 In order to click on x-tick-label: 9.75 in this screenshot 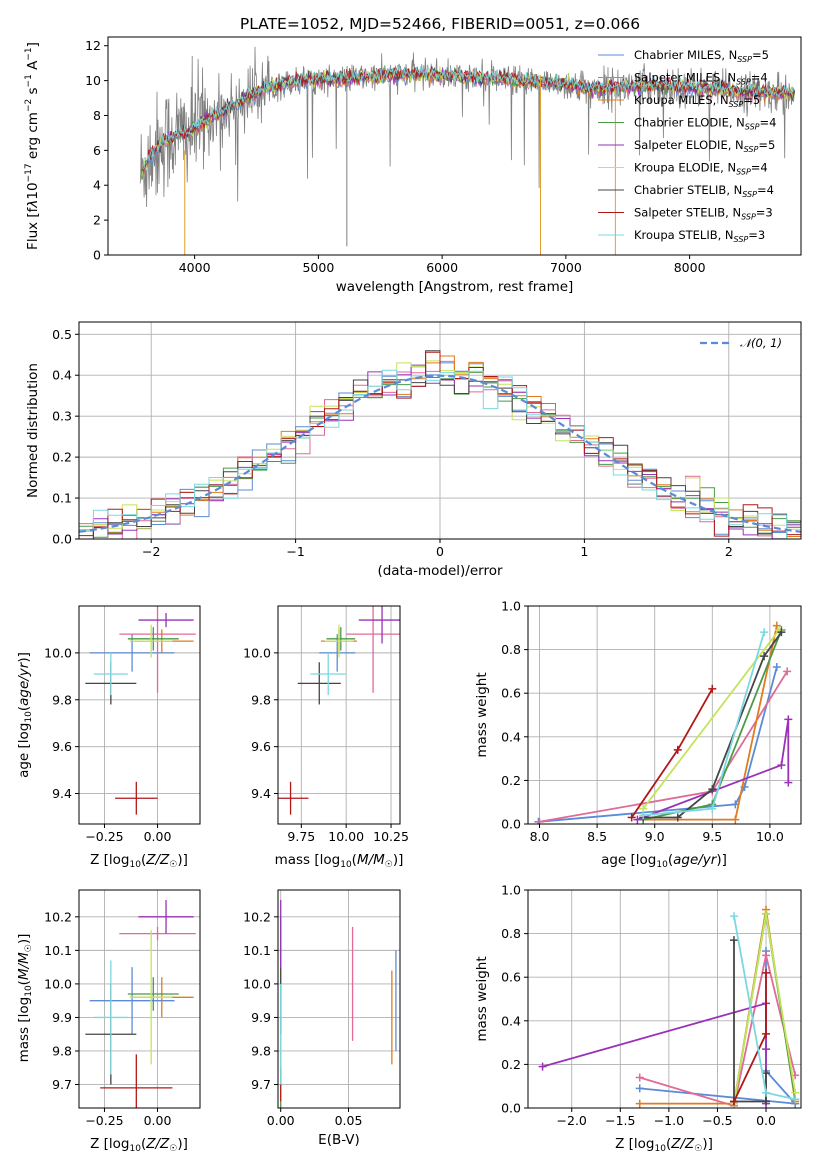, I will do `click(301, 836)`.